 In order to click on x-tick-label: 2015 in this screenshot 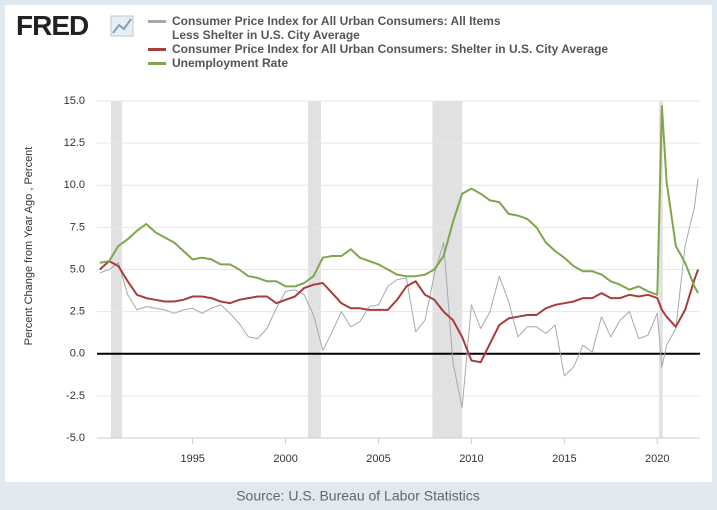, I will do `click(564, 459)`.